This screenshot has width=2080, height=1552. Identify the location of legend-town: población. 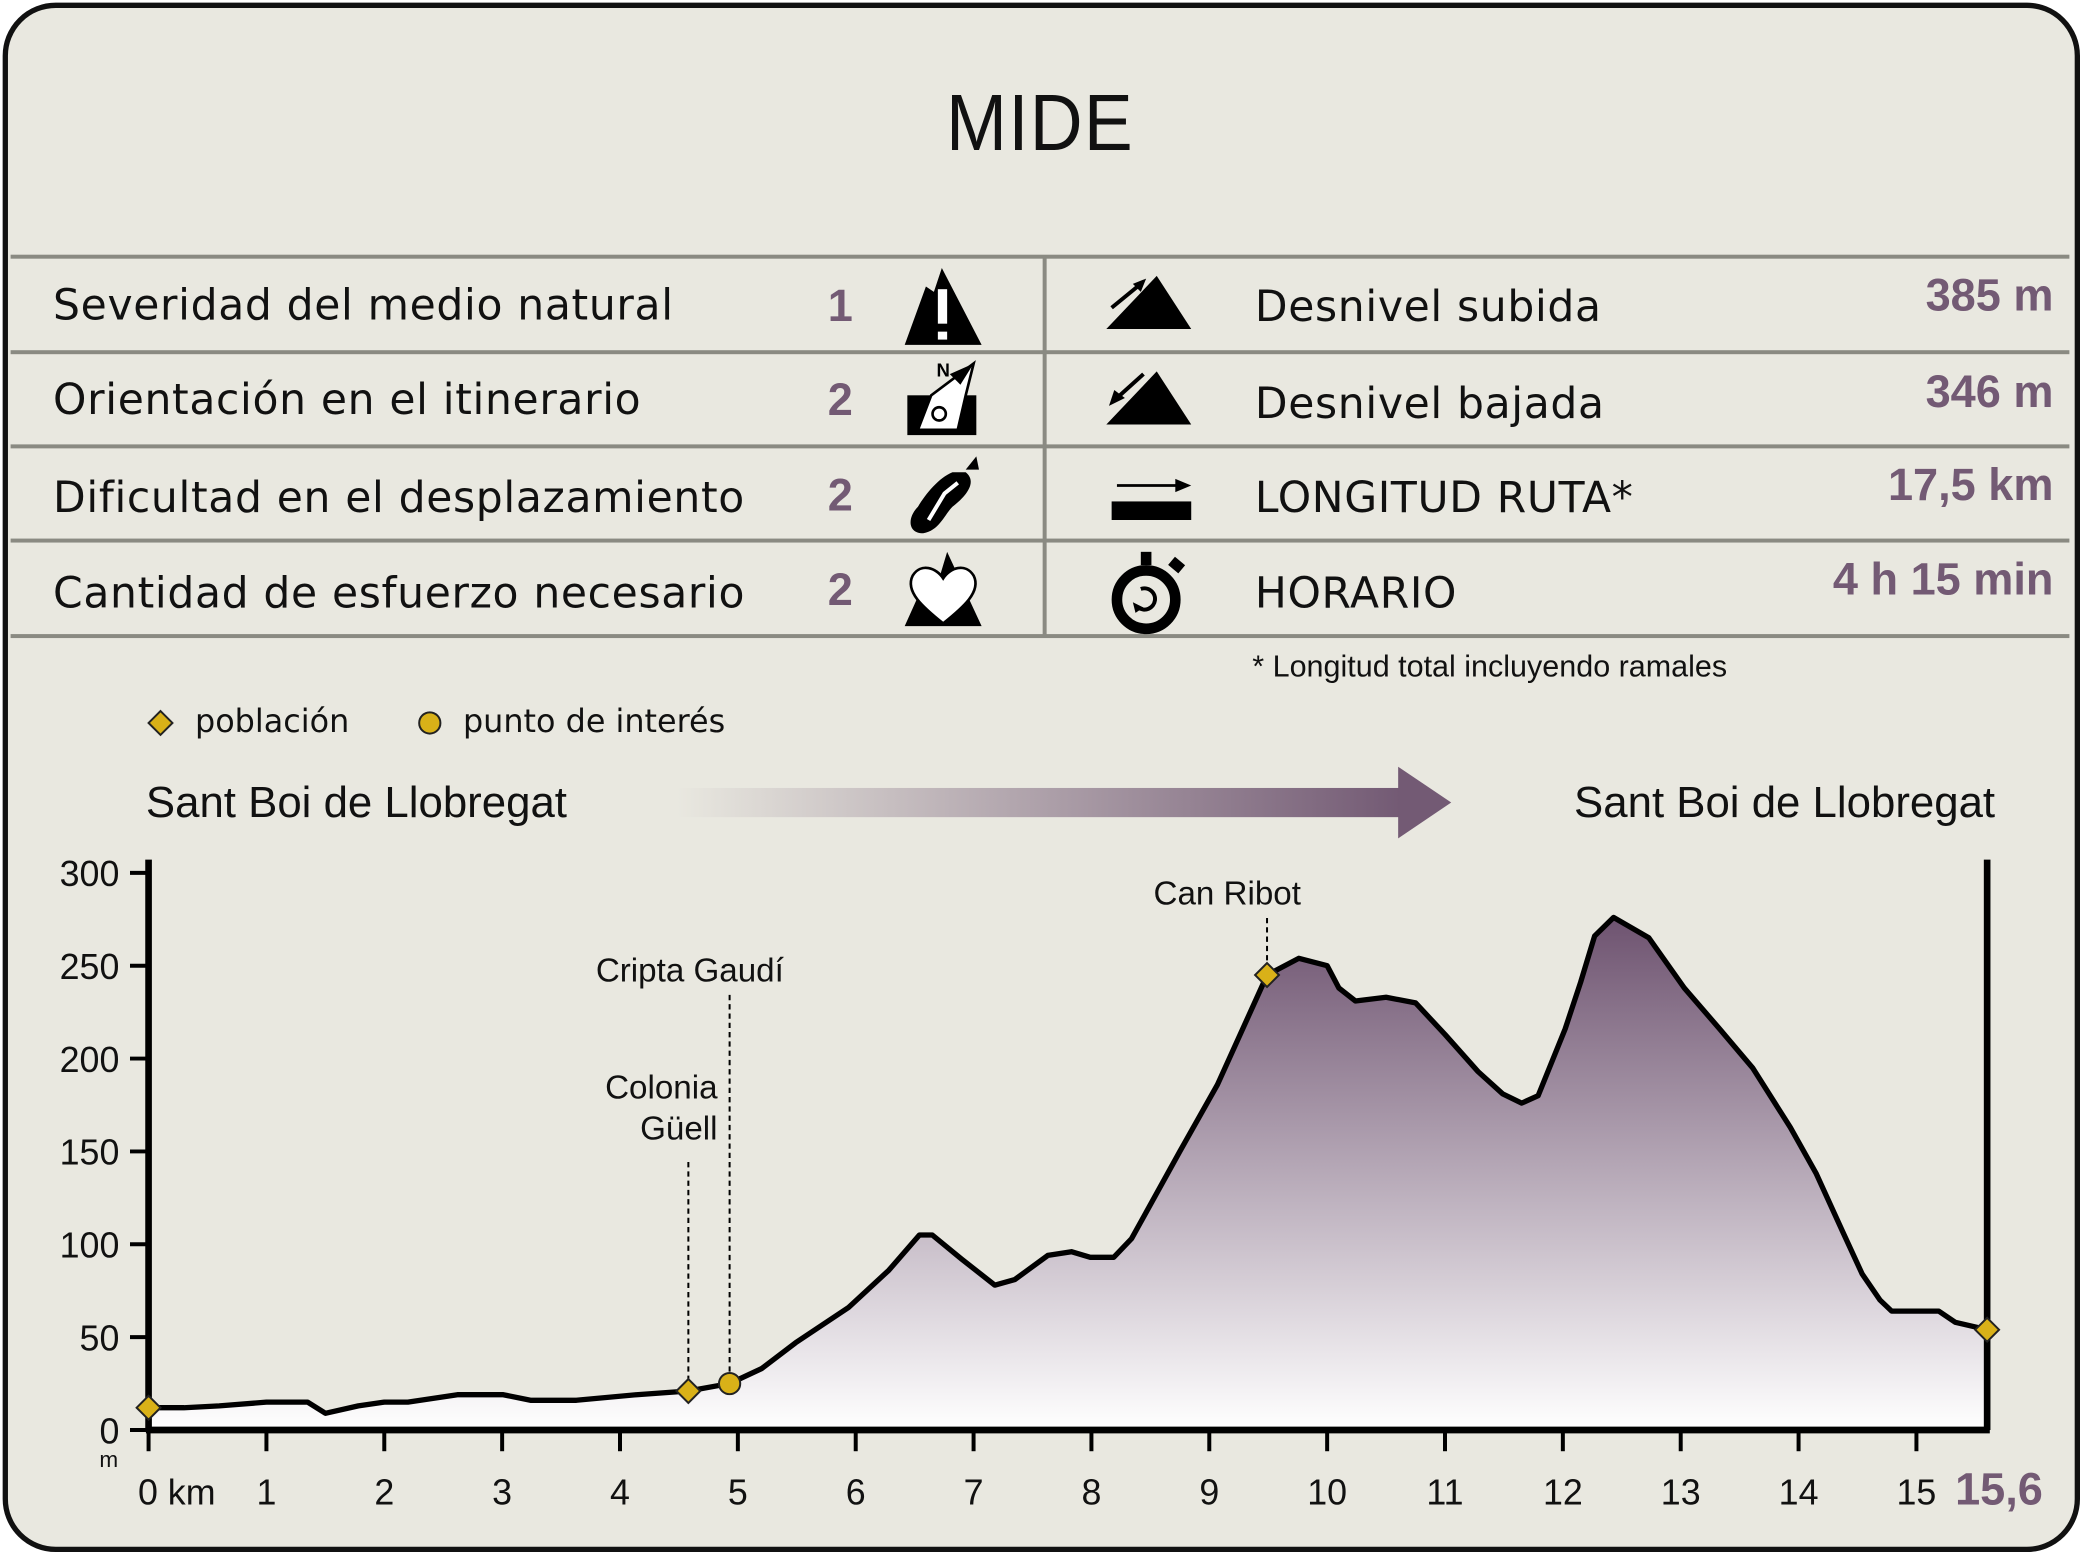
(272, 722).